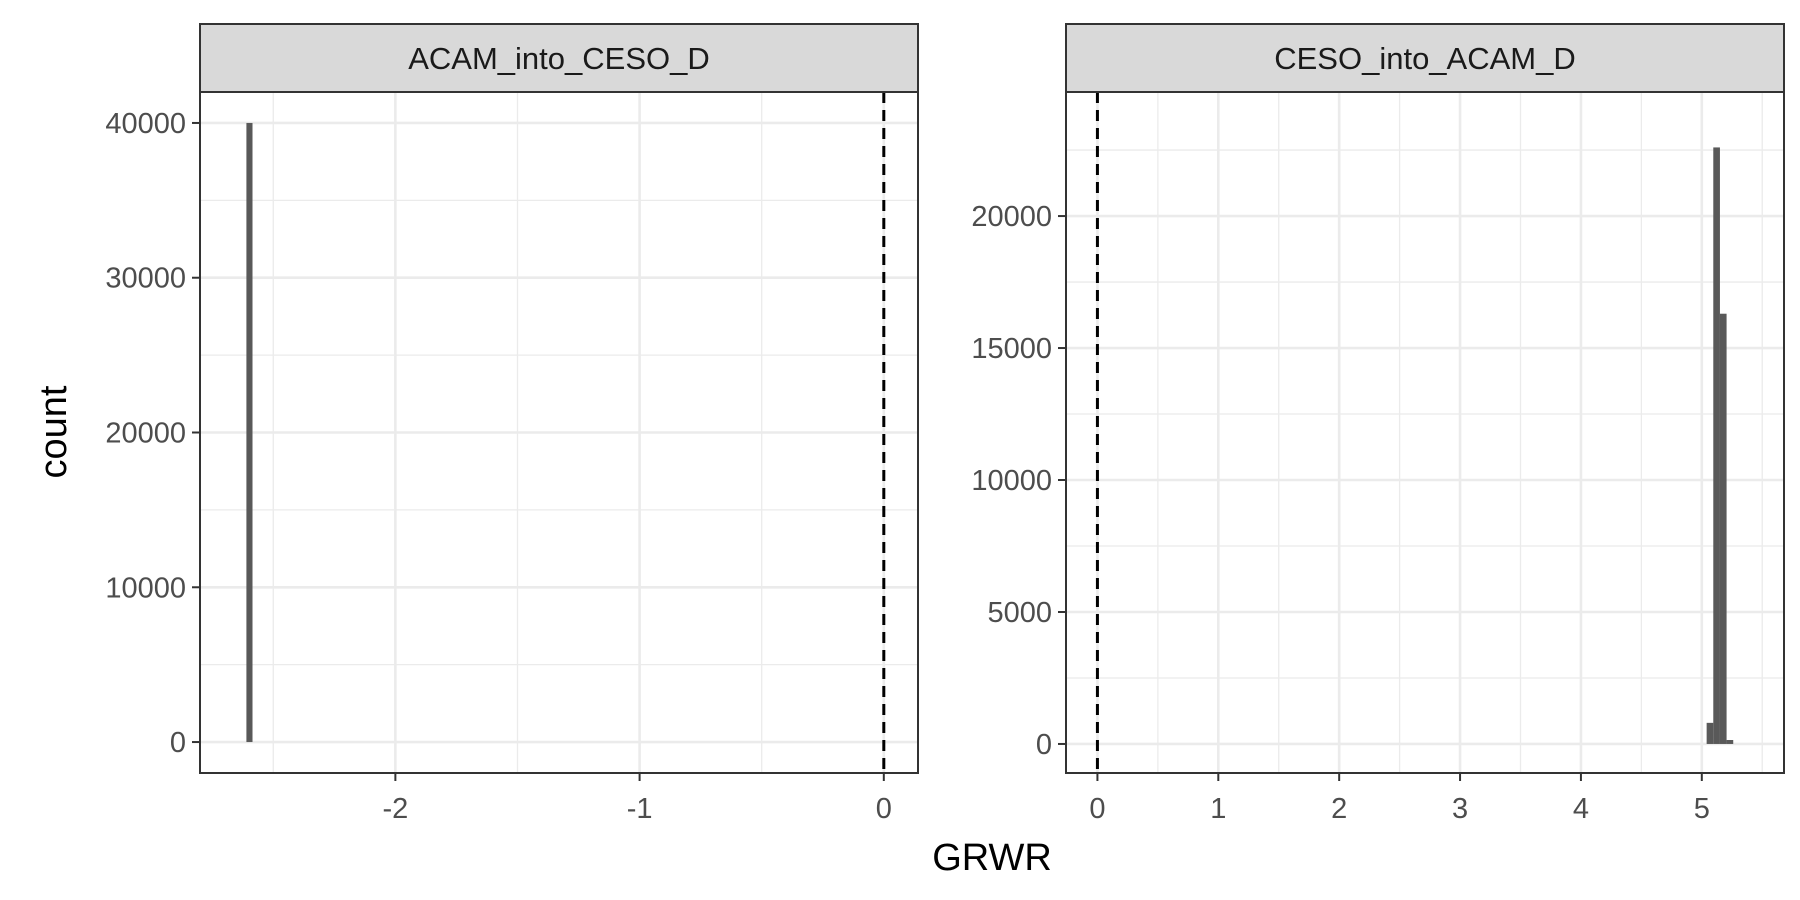 The image size is (1800, 900). I want to click on facet-strip-label: CESO_into_ACAM_D, so click(1425, 58).